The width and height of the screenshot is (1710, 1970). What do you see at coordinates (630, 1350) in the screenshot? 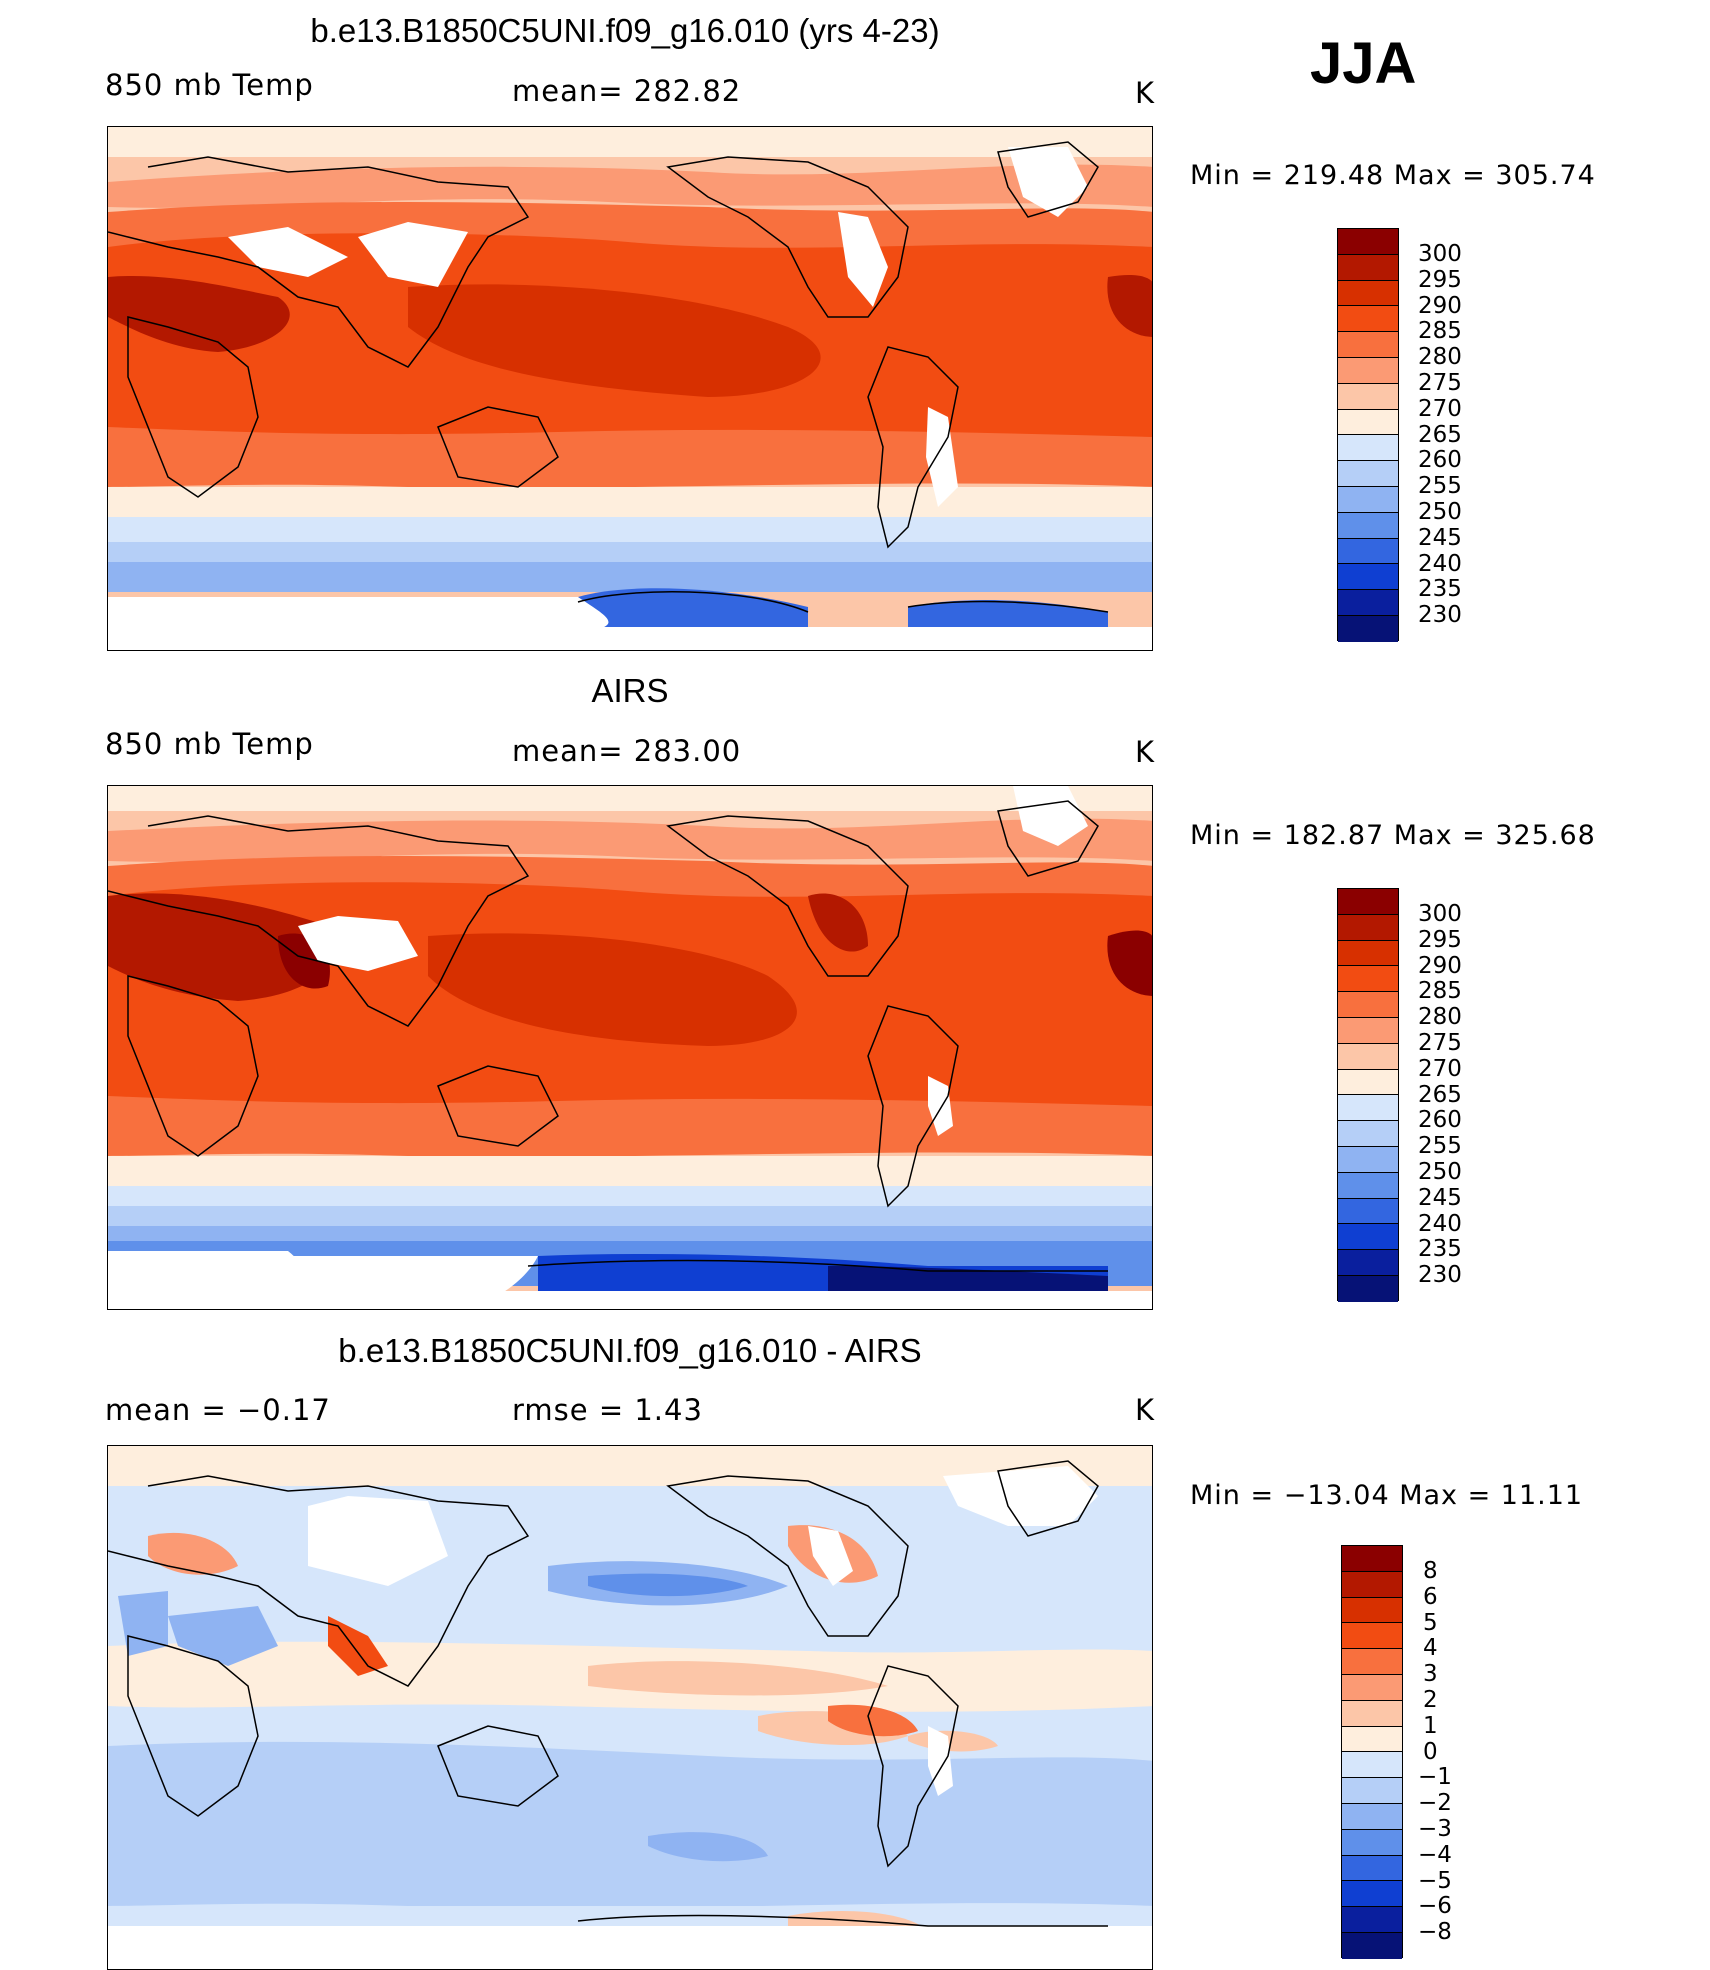
I see `panel3-title: b.e13.B1850C5UNI.f09_g16.010 - AIRS` at bounding box center [630, 1350].